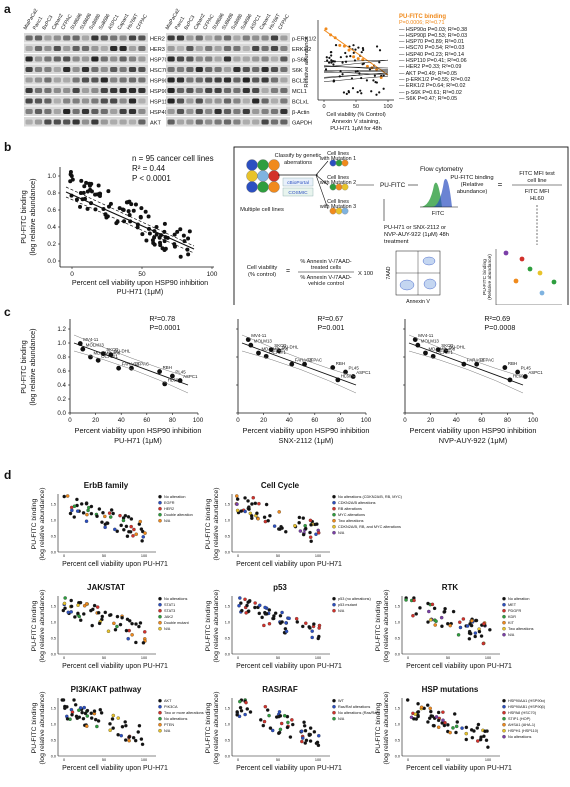  What do you see at coordinates (512, 363) in the screenshot?
I see `cell-line-label: RBH` at bounding box center [512, 363].